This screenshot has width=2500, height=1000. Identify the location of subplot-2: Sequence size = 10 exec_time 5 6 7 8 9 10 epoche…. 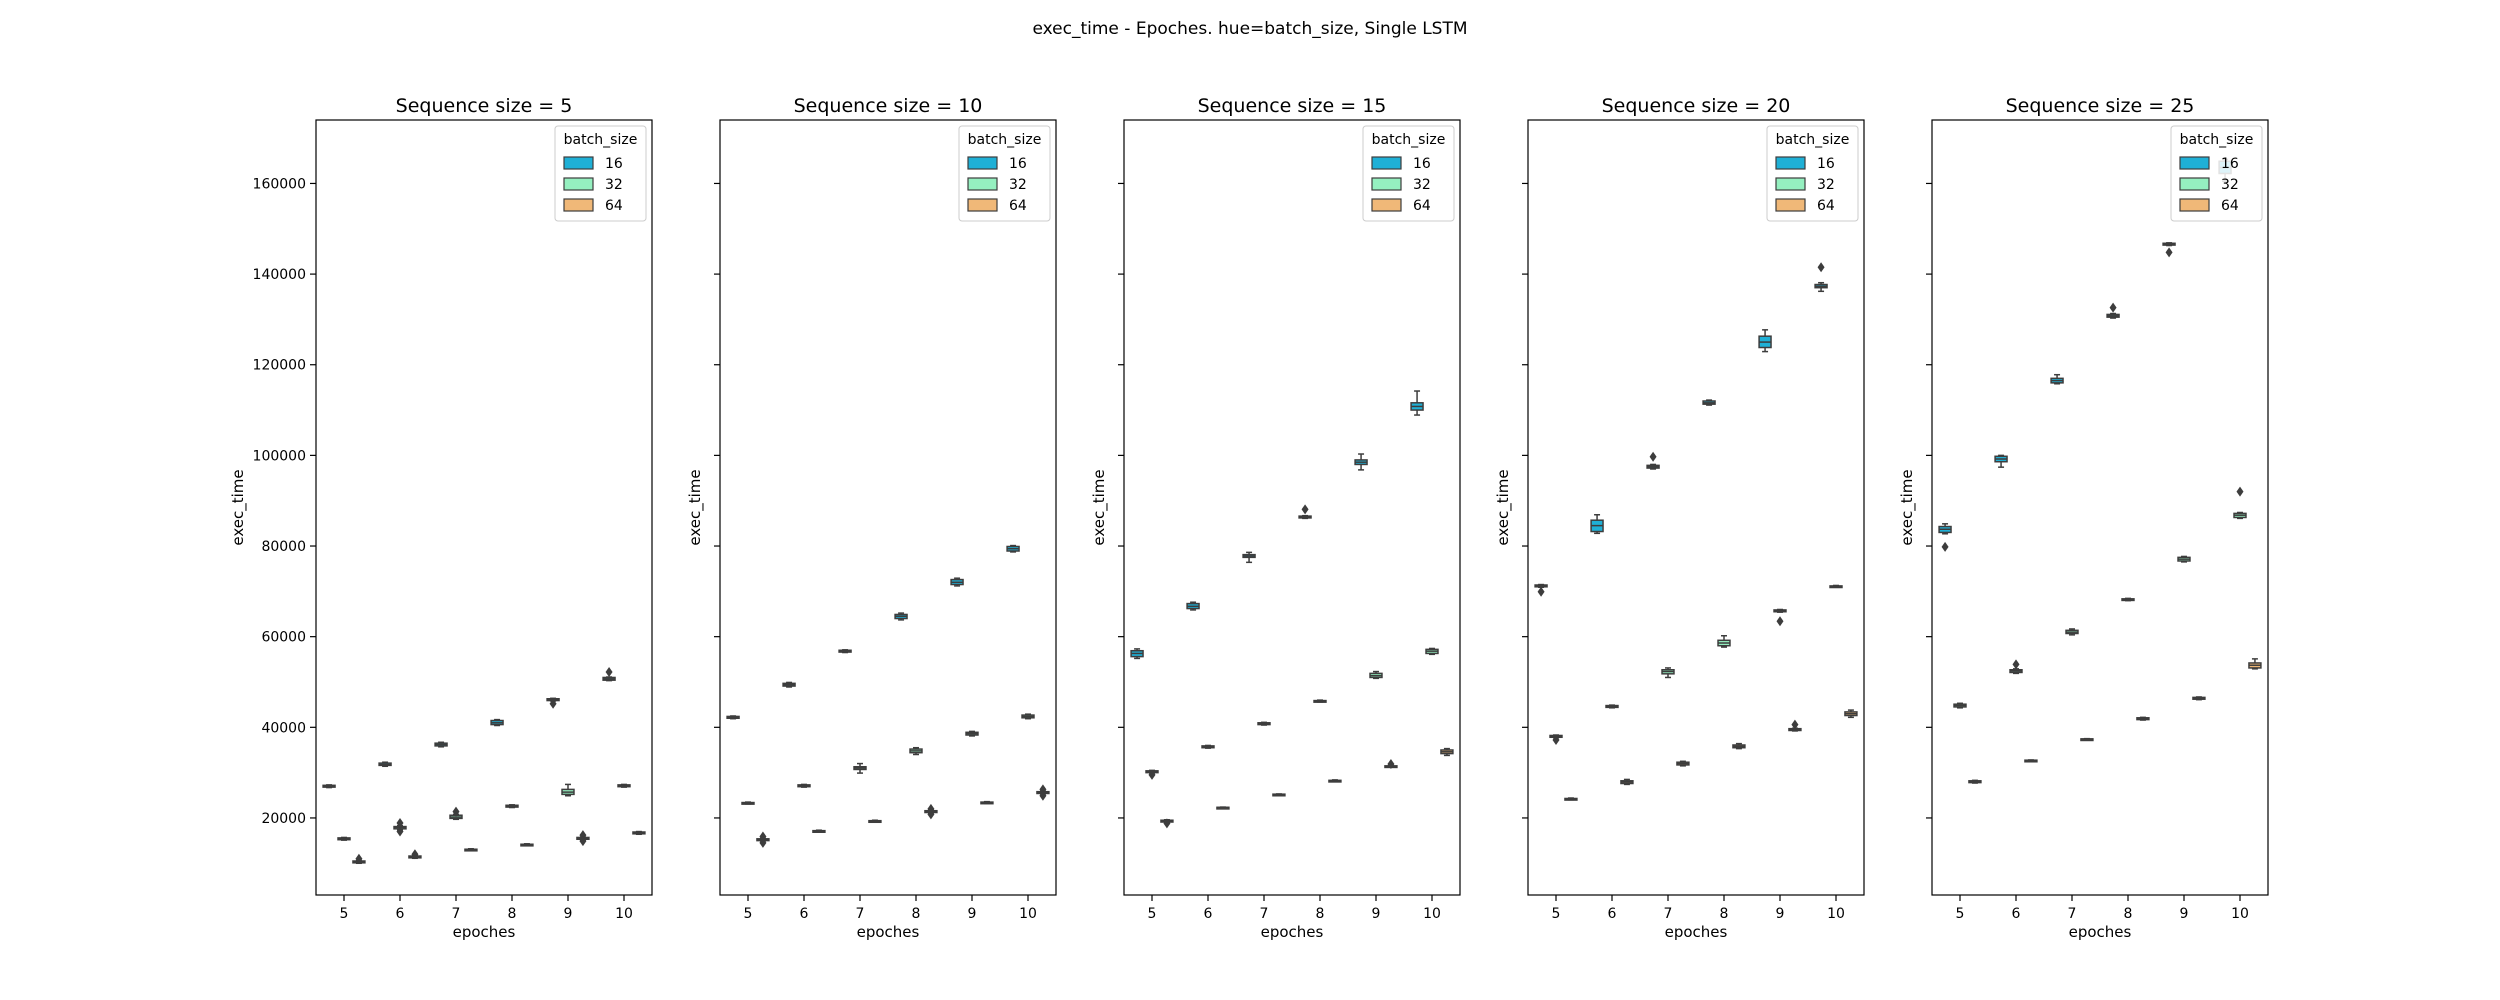
(871, 518).